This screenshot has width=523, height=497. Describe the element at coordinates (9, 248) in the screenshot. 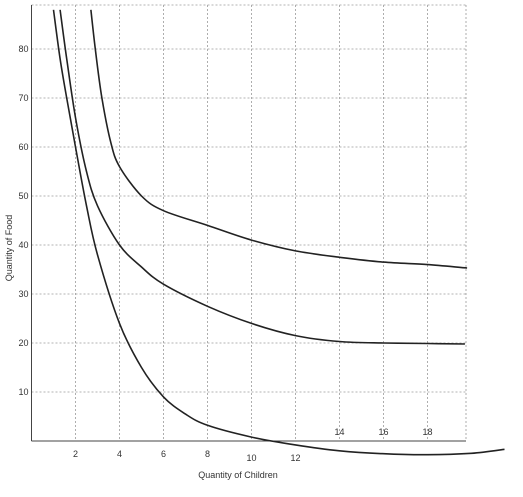

I see `y-axis-label: Quantity of Food` at that location.